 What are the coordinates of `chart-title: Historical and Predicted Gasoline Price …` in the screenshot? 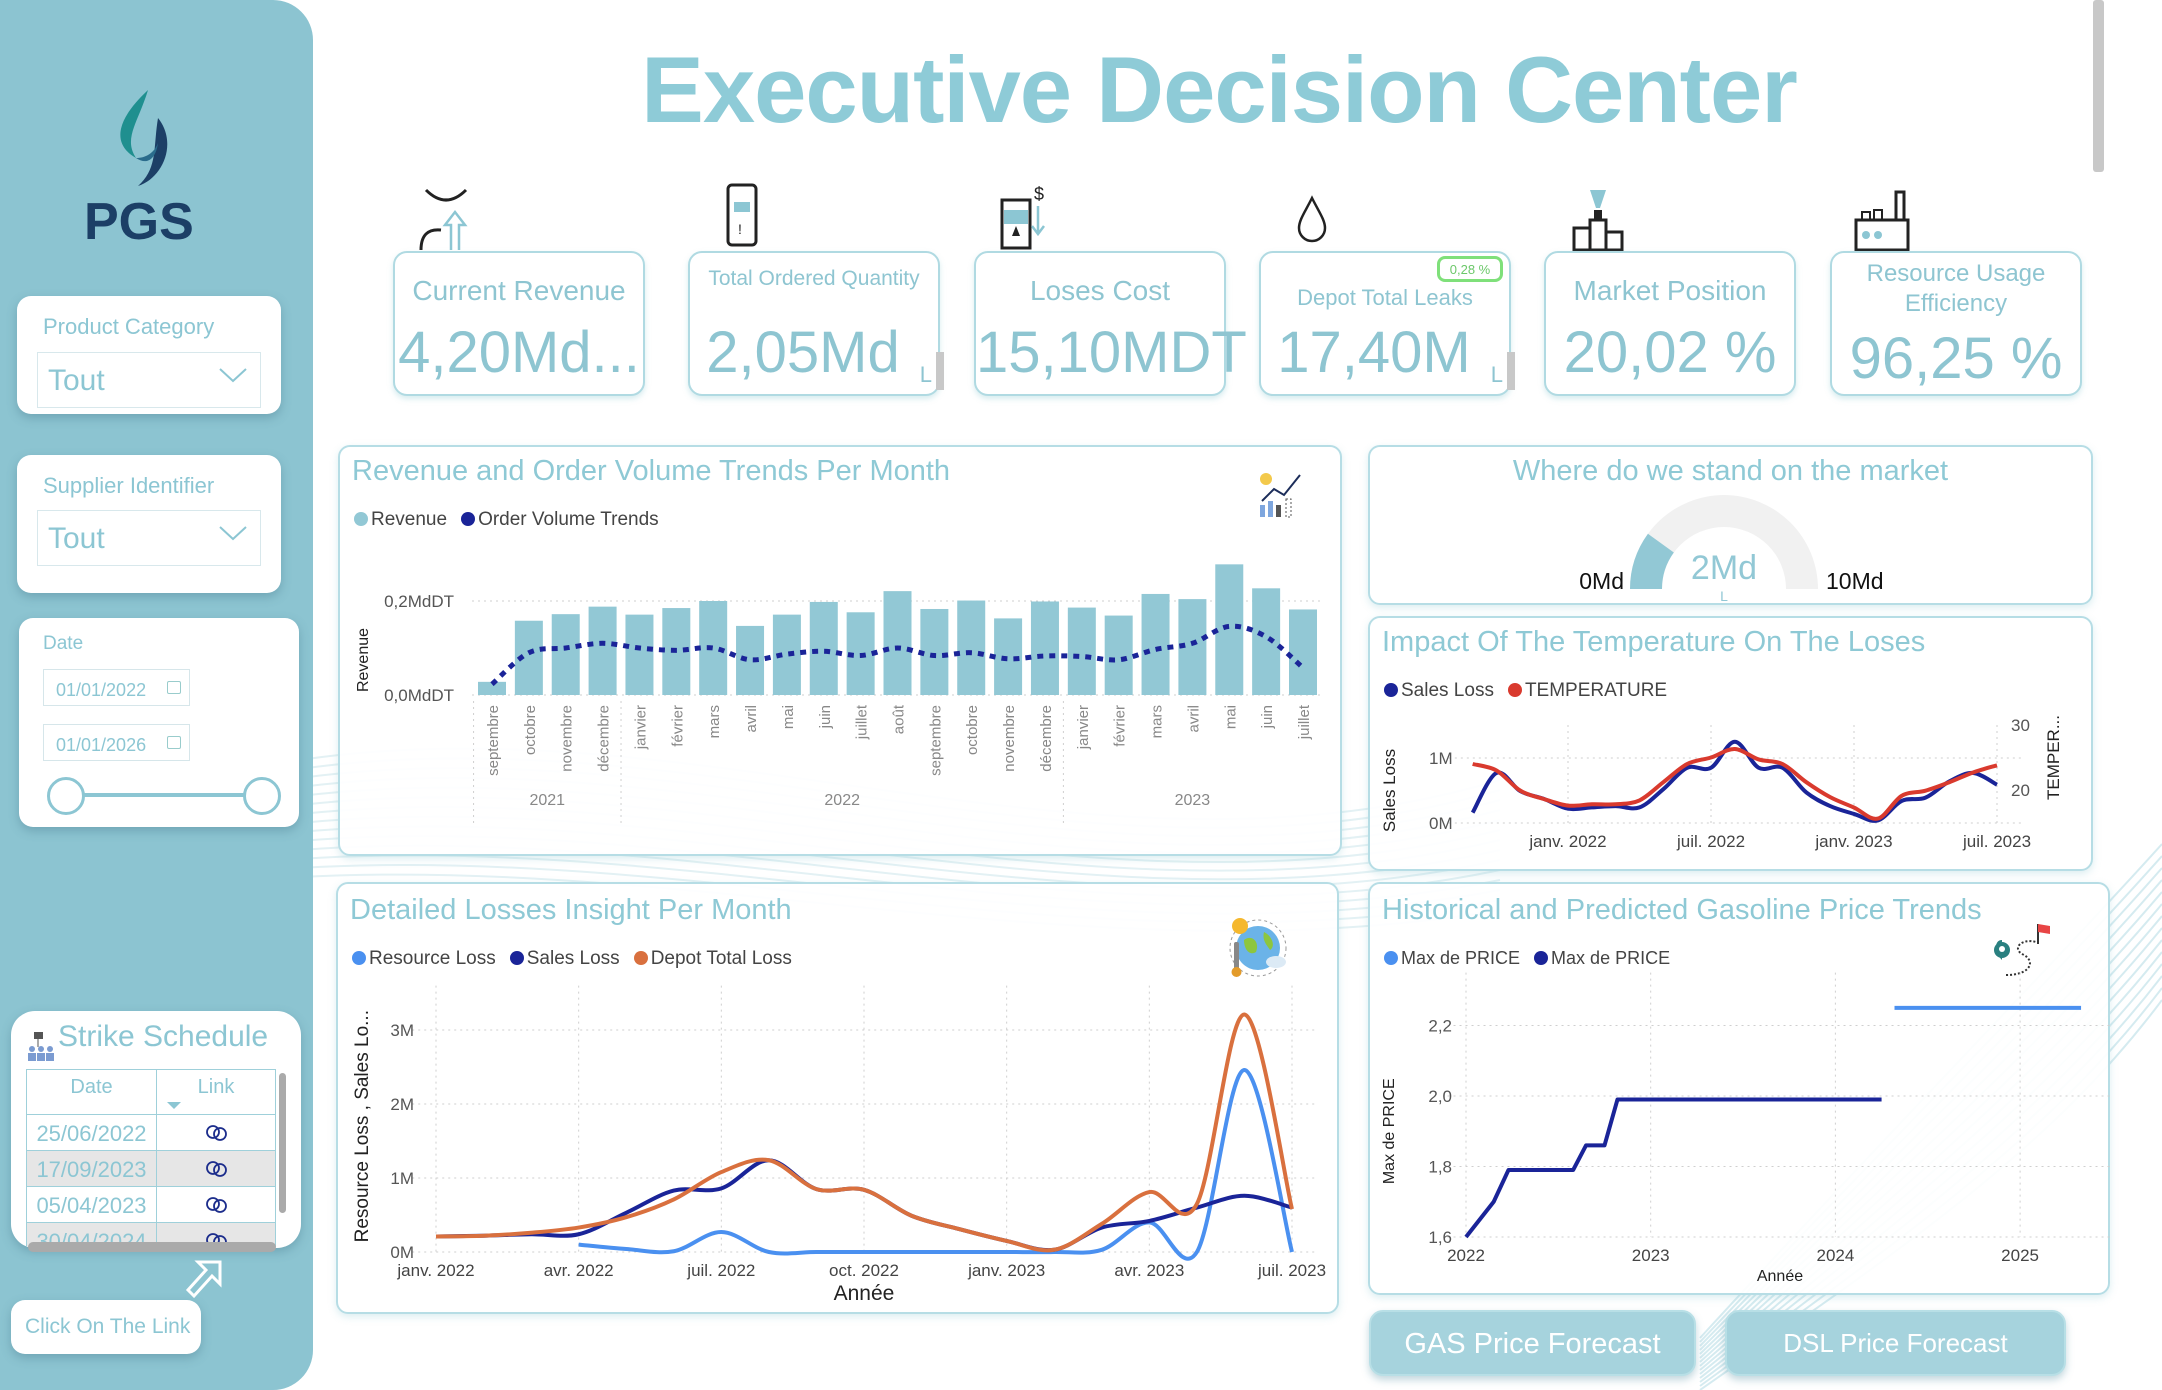 It's located at (1682, 910).